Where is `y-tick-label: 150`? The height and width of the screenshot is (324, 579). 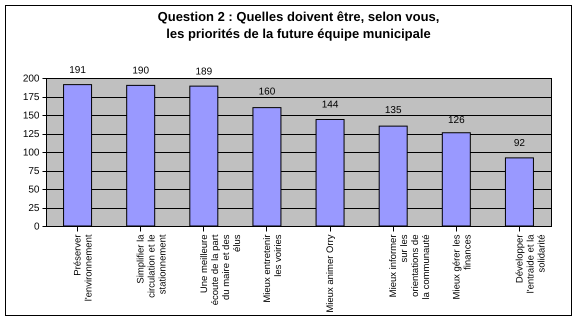 y-tick-label: 150 is located at coordinates (31, 116).